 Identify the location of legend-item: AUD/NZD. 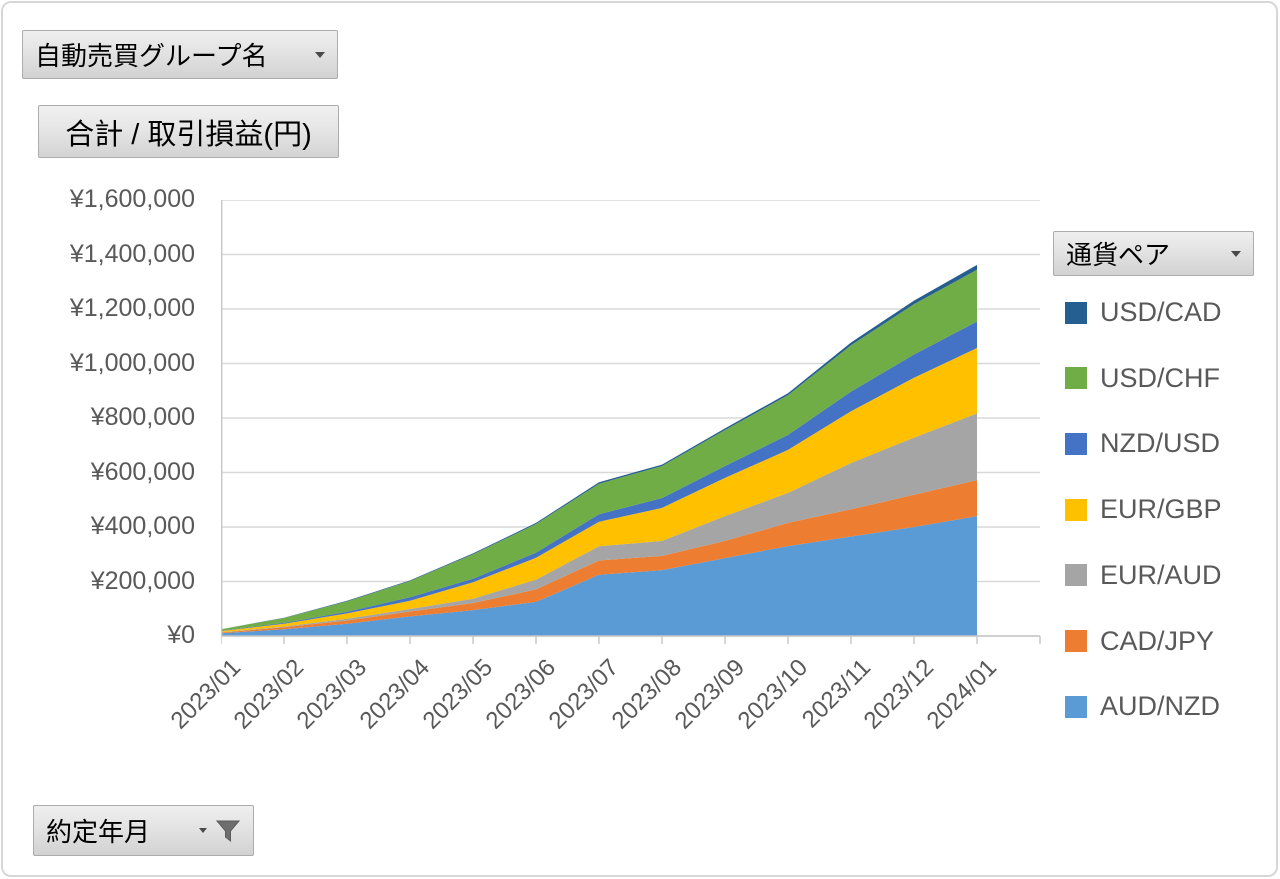
(1142, 706).